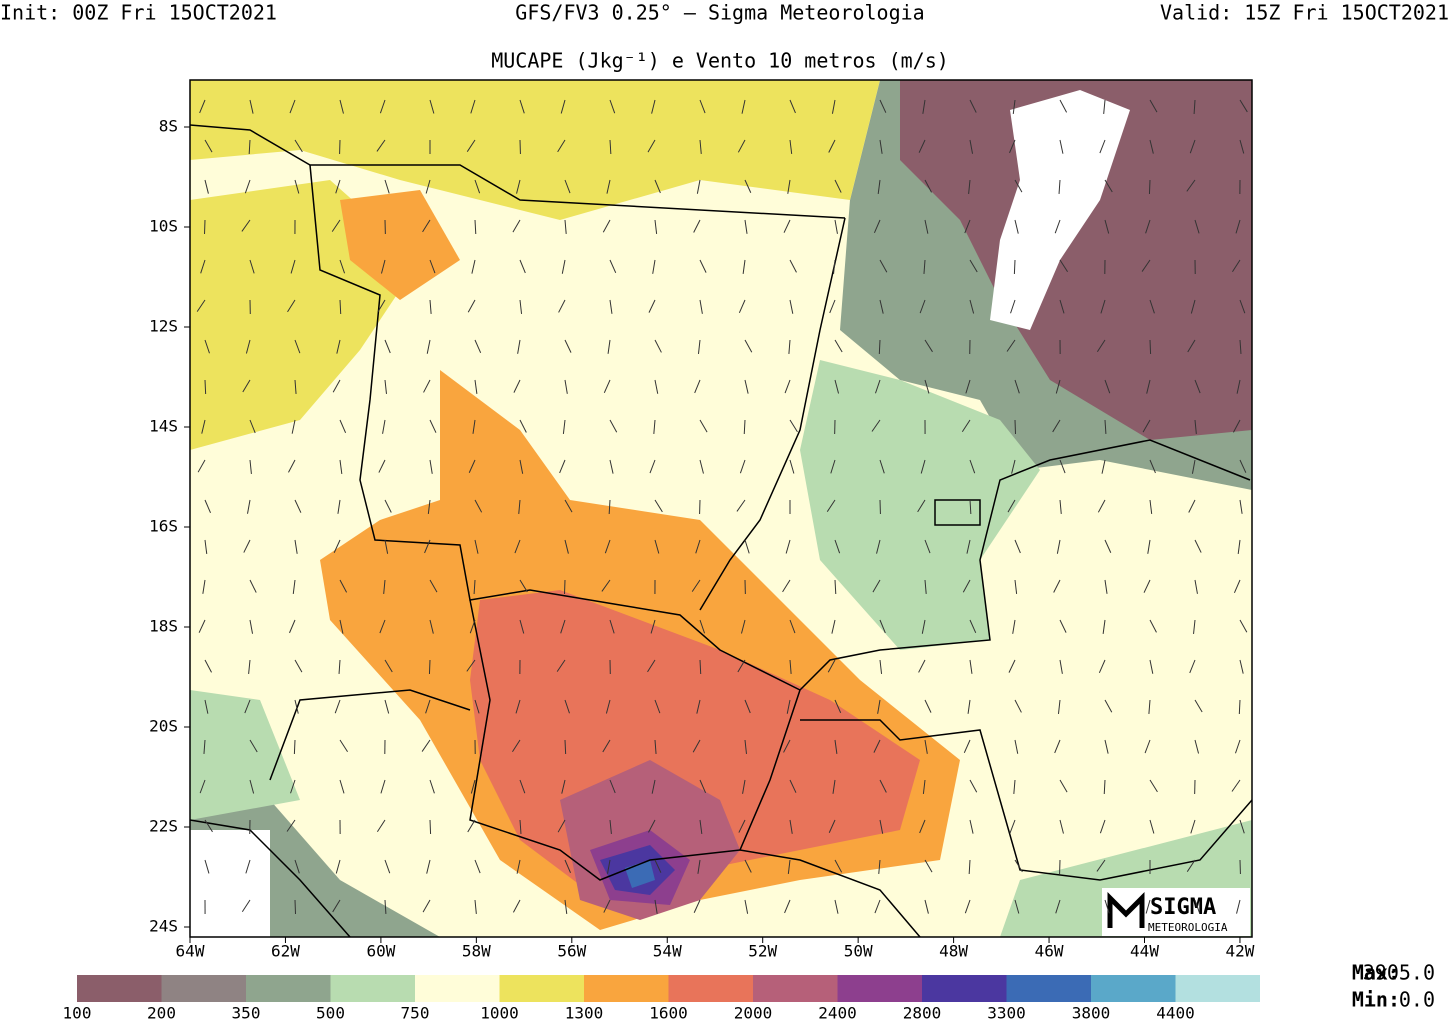 This screenshot has width=1449, height=1026. I want to click on lon-label: 52W, so click(762, 951).